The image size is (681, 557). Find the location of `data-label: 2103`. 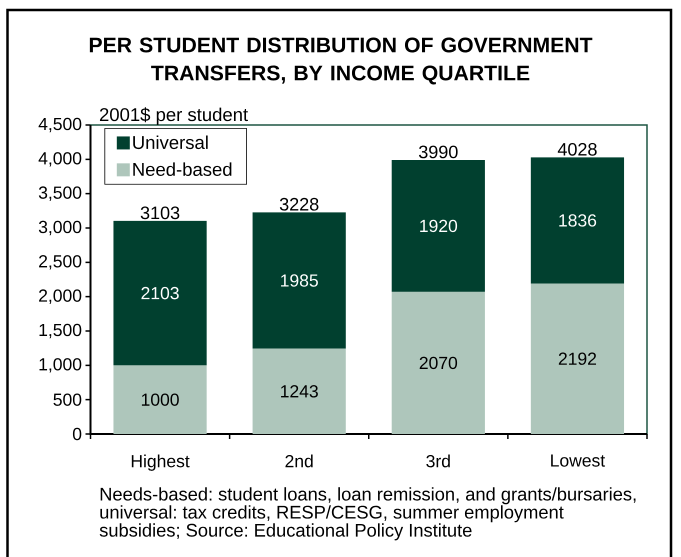

data-label: 2103 is located at coordinates (160, 293).